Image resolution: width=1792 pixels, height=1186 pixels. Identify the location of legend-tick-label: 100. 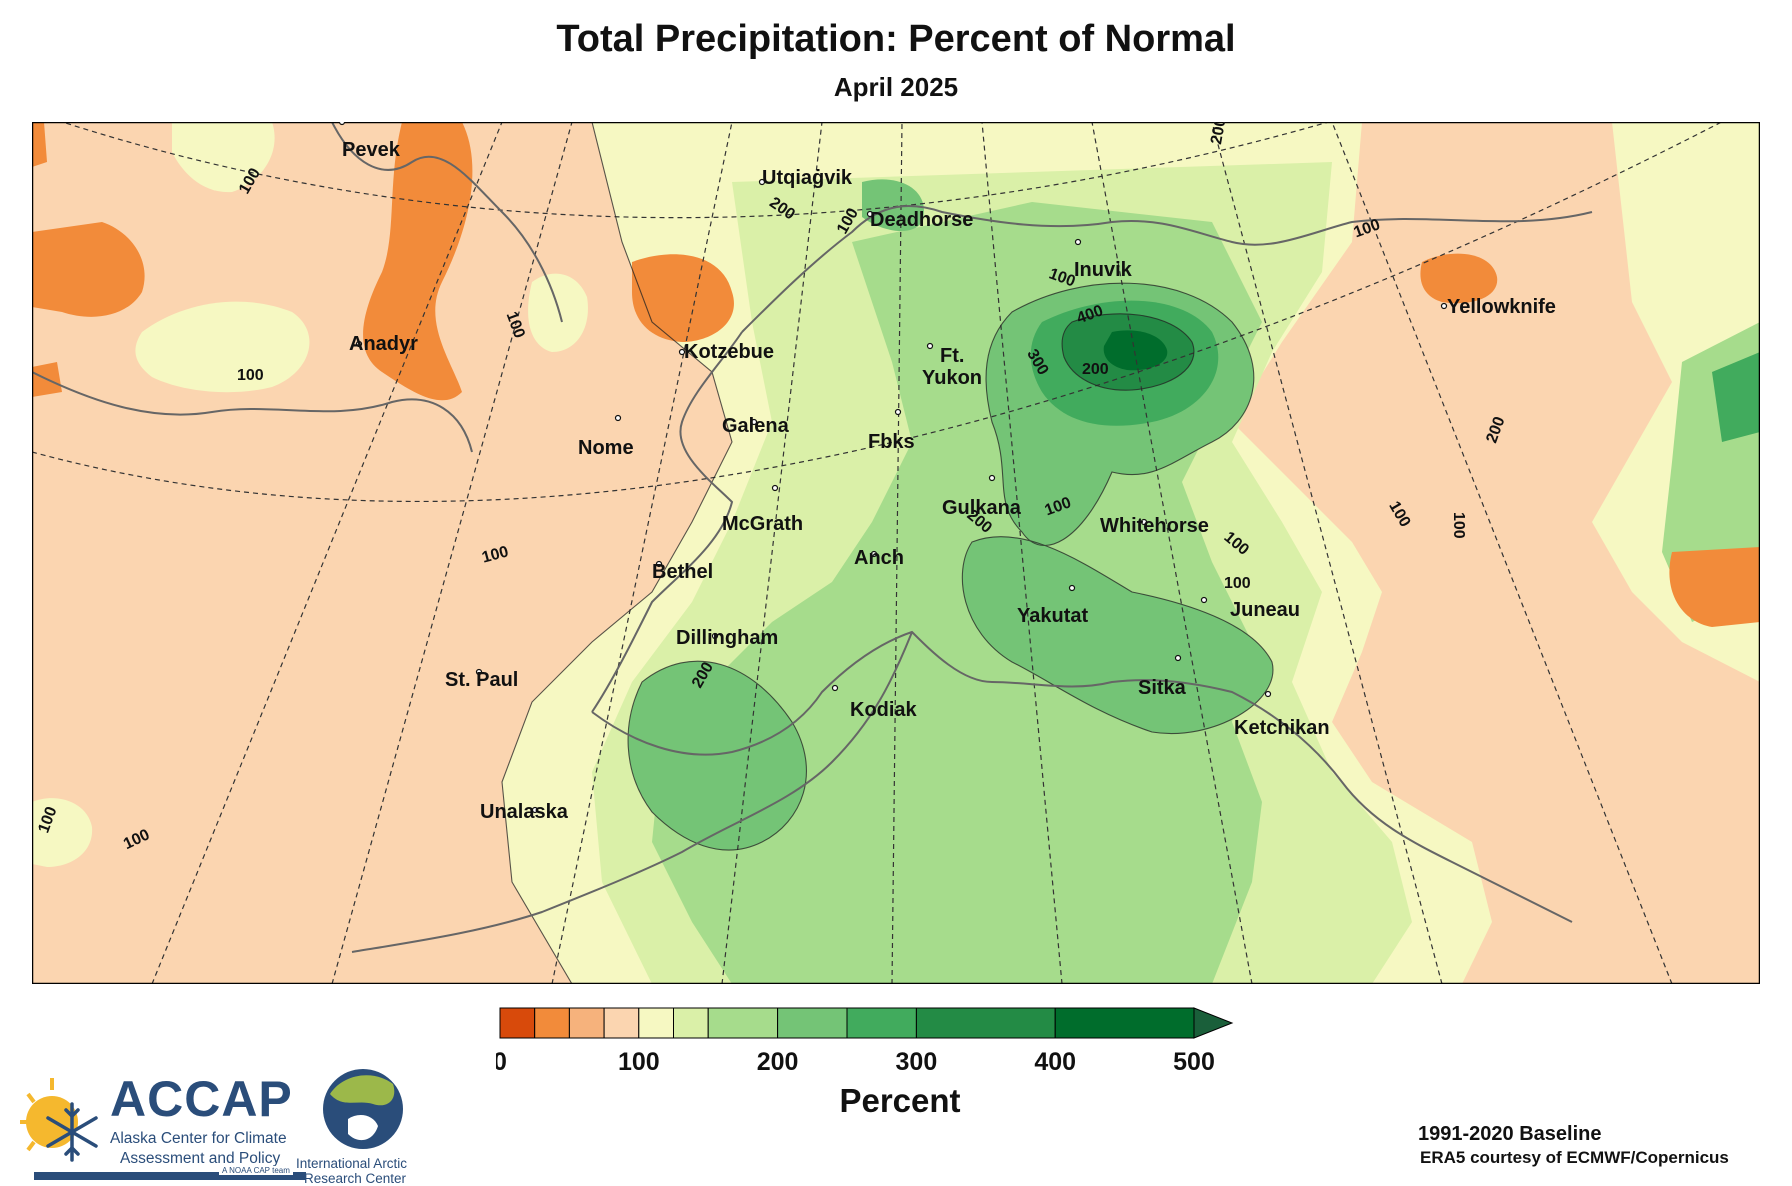
(639, 1062).